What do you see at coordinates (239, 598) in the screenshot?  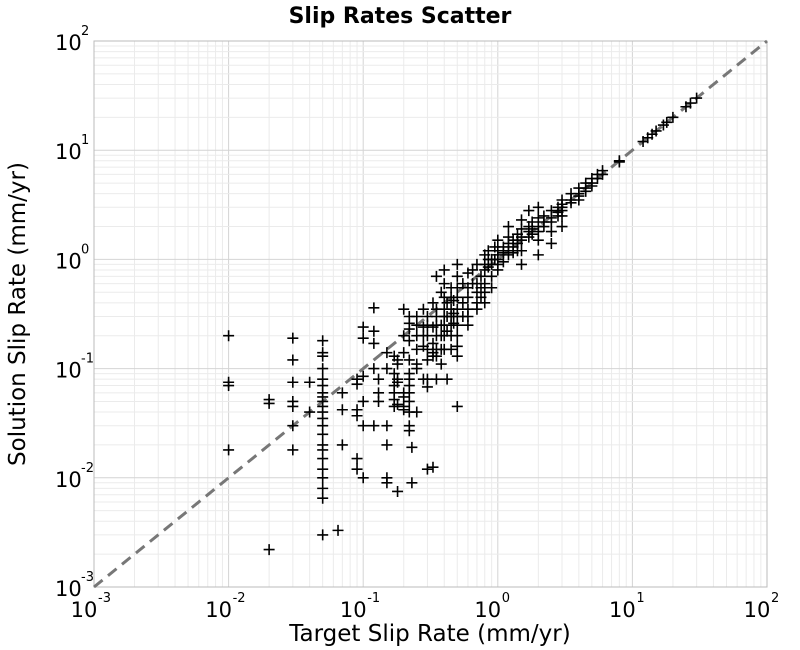 I see `x-tick-exponent: -2` at bounding box center [239, 598].